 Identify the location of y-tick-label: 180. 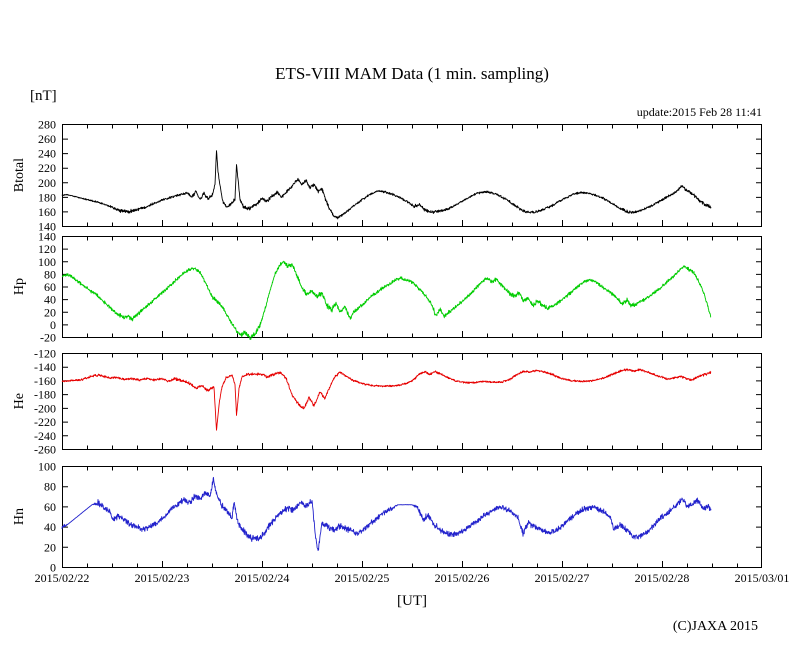
(47, 197).